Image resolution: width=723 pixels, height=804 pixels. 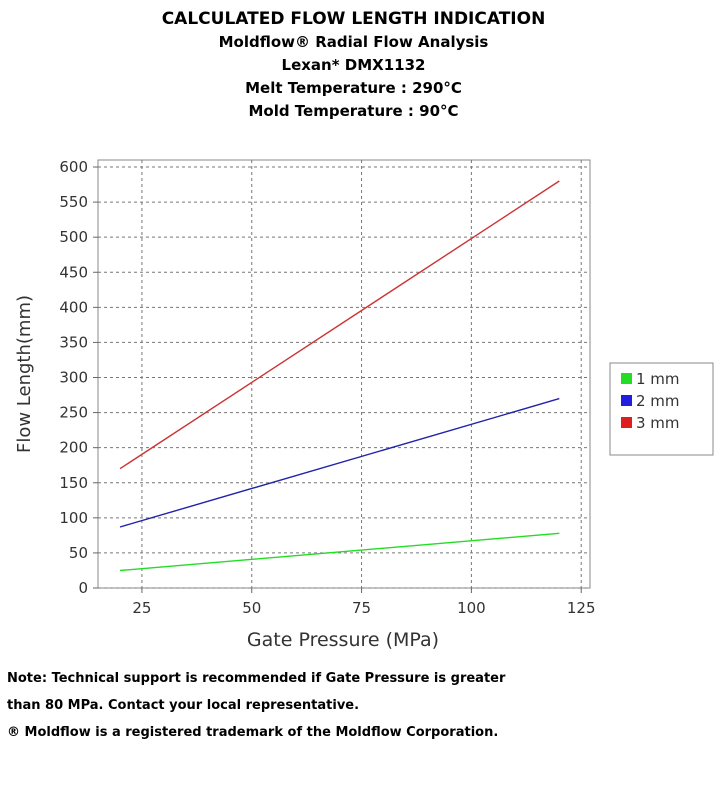 What do you see at coordinates (73, 448) in the screenshot?
I see `y-tick-label: 200` at bounding box center [73, 448].